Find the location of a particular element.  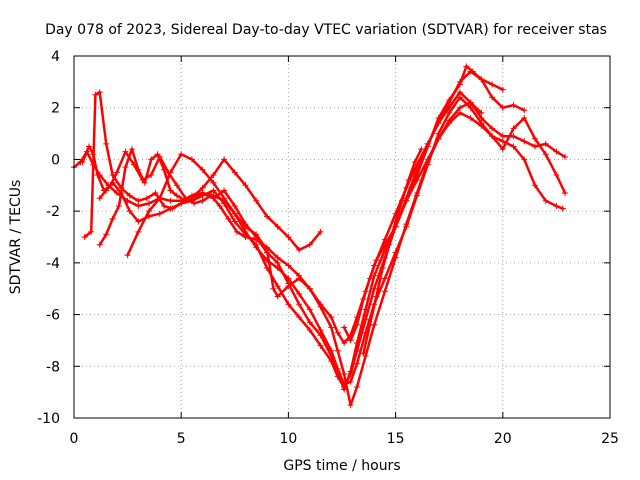

y-tick-label: -6 is located at coordinates (53, 316).